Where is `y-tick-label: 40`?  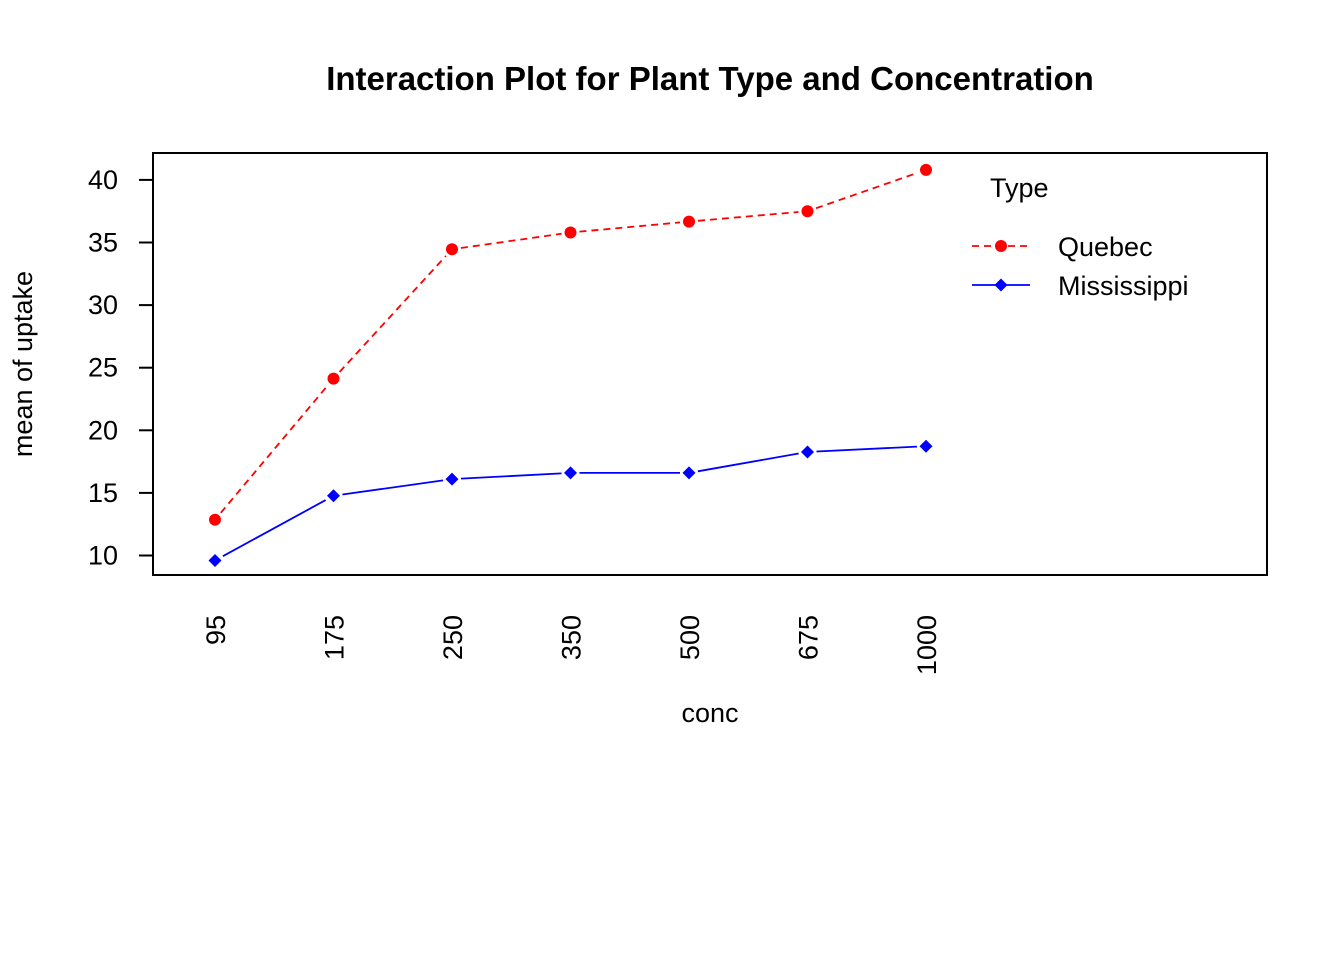
y-tick-label: 40 is located at coordinates (103, 180).